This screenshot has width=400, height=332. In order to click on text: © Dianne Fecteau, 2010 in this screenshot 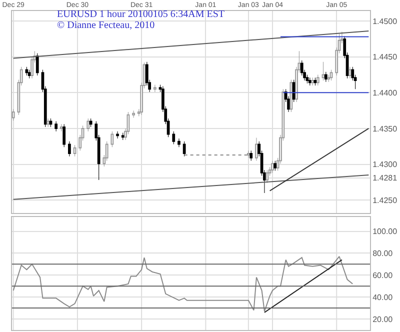, I will do `click(106, 25)`.